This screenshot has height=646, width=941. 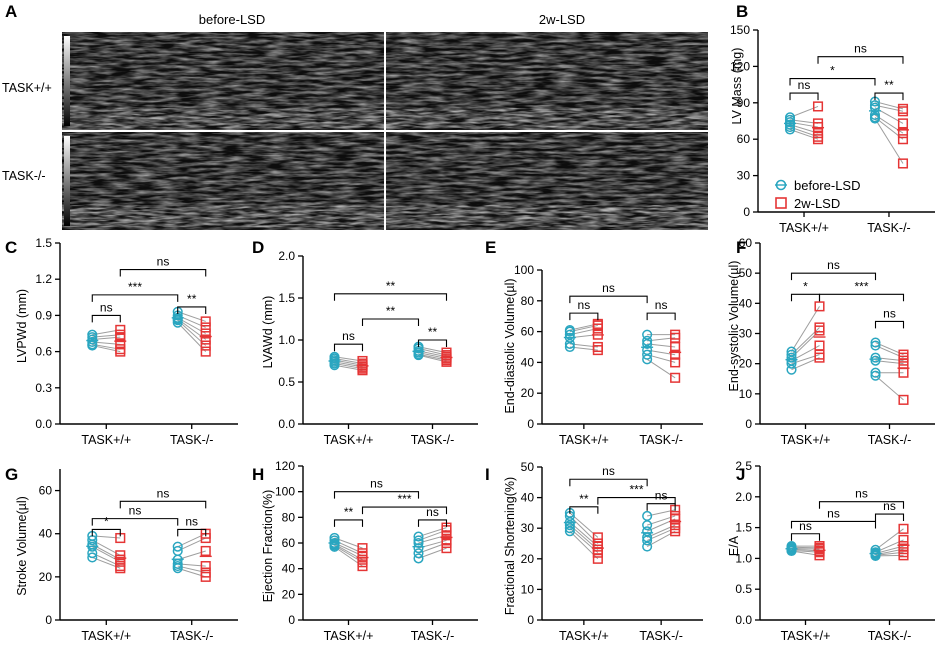 I want to click on panel-label-c: C, so click(x=11, y=247).